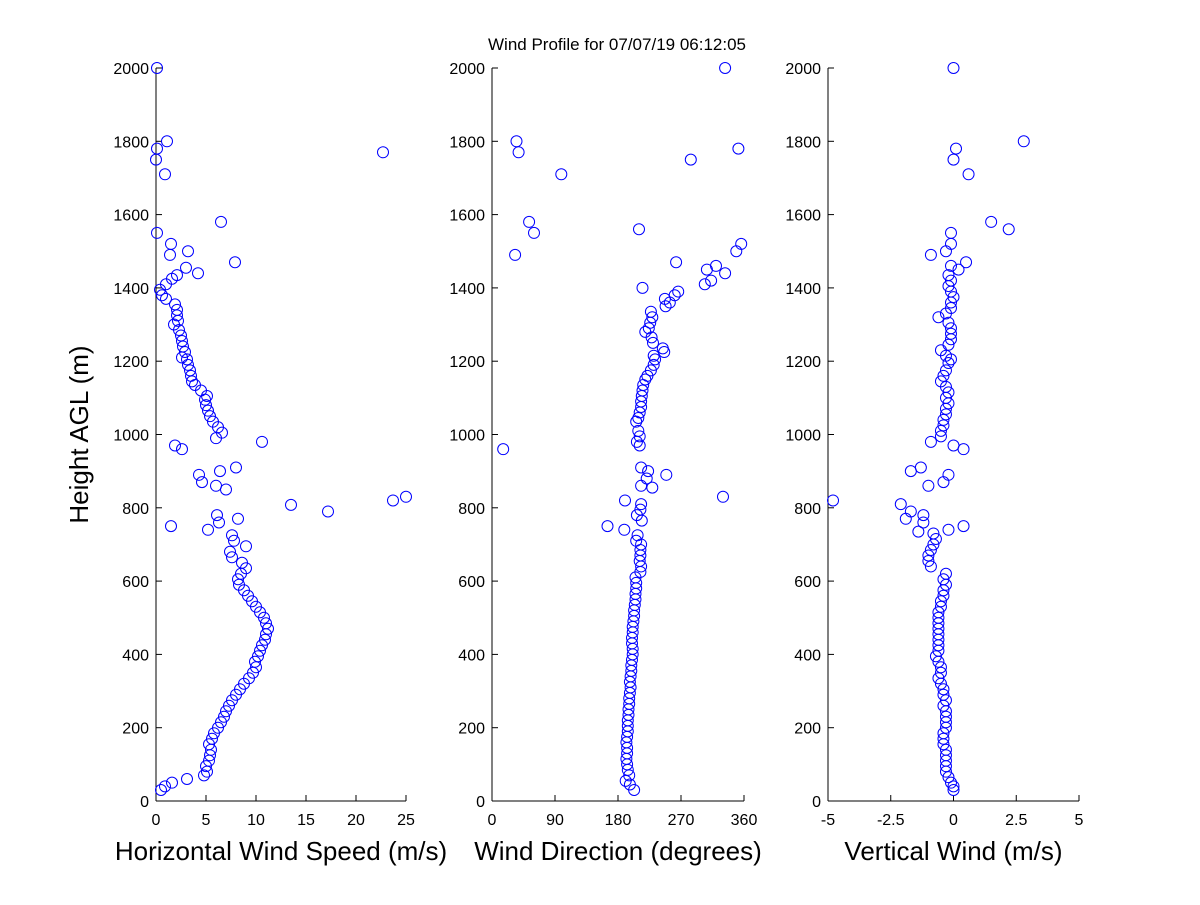  Describe the element at coordinates (1016, 820) in the screenshot. I see `x-tick-label: 2.5` at that location.